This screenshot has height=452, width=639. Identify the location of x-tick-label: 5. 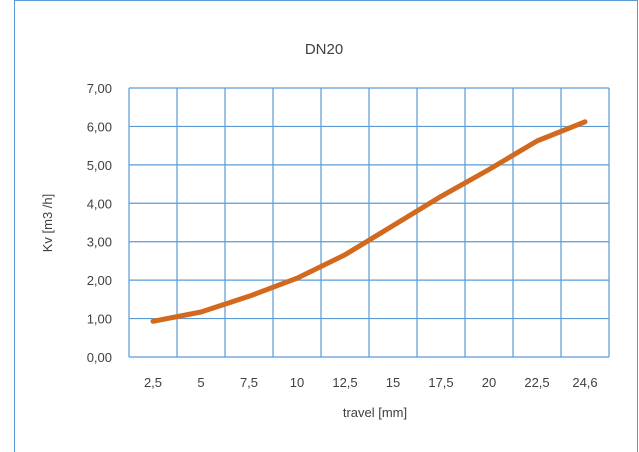
(200, 382).